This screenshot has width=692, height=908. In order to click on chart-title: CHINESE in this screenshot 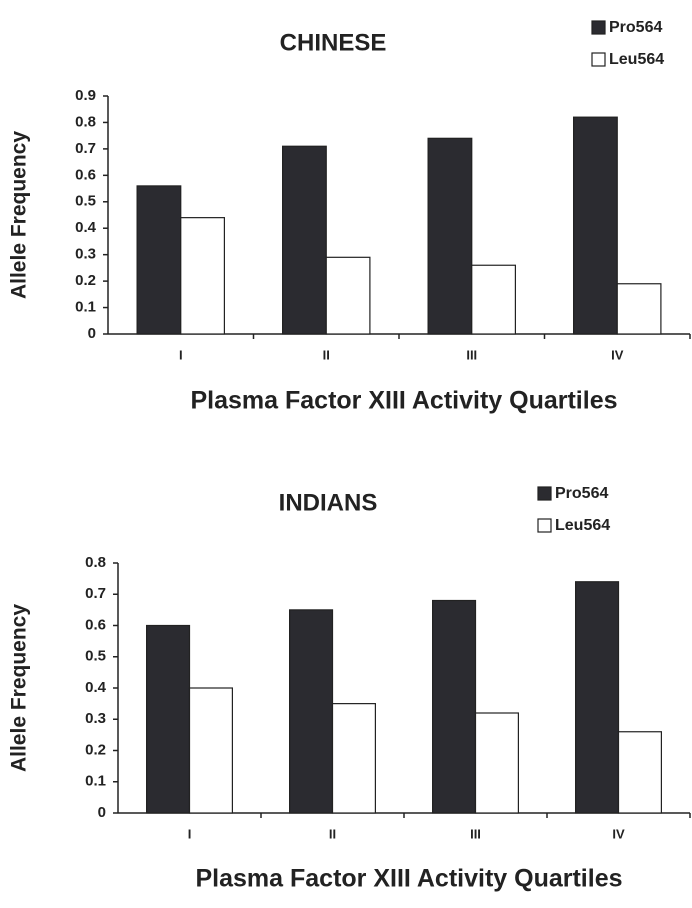, I will do `click(333, 42)`.